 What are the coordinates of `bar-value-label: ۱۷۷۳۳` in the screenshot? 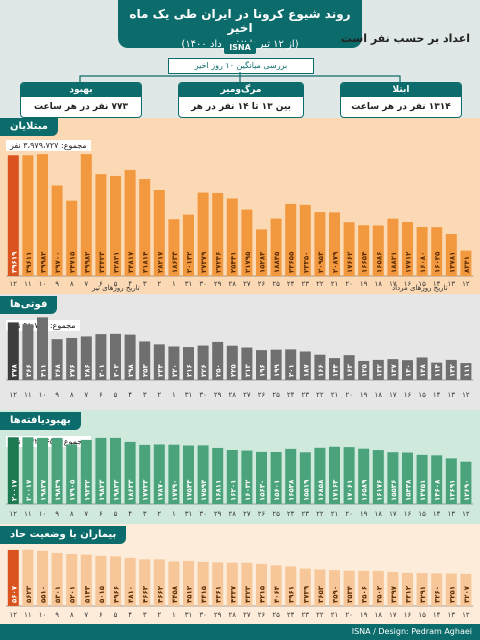 It's located at (146, 490).